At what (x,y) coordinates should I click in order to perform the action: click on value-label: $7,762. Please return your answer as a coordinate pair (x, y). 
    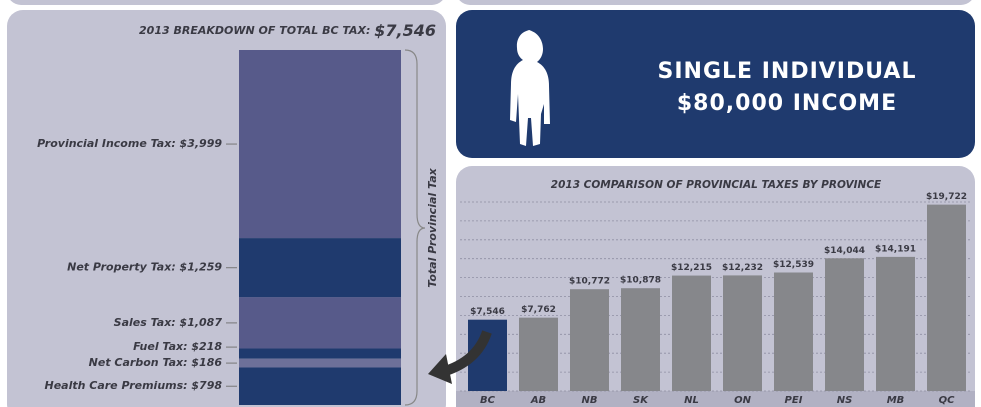
    Looking at the image, I should click on (538, 310).